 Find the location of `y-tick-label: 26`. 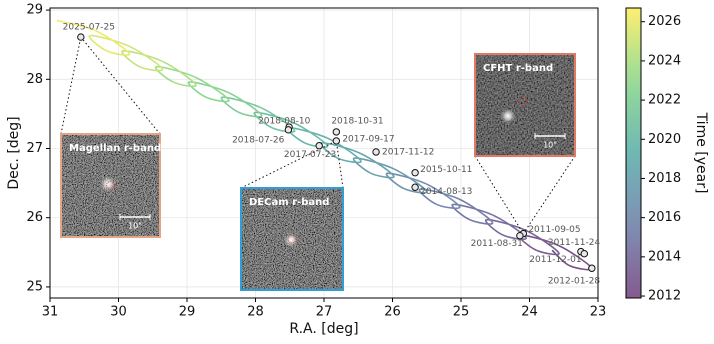

y-tick-label: 26 is located at coordinates (34, 217).